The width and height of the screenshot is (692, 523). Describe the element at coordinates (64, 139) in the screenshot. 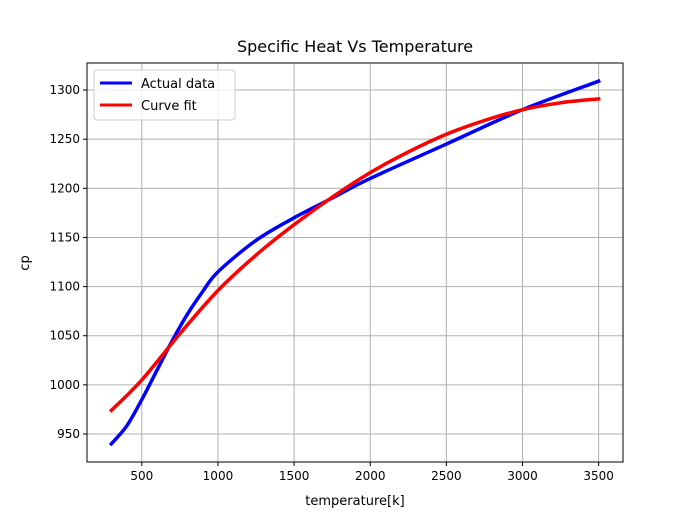

I see `y-tick-label: 1250` at that location.